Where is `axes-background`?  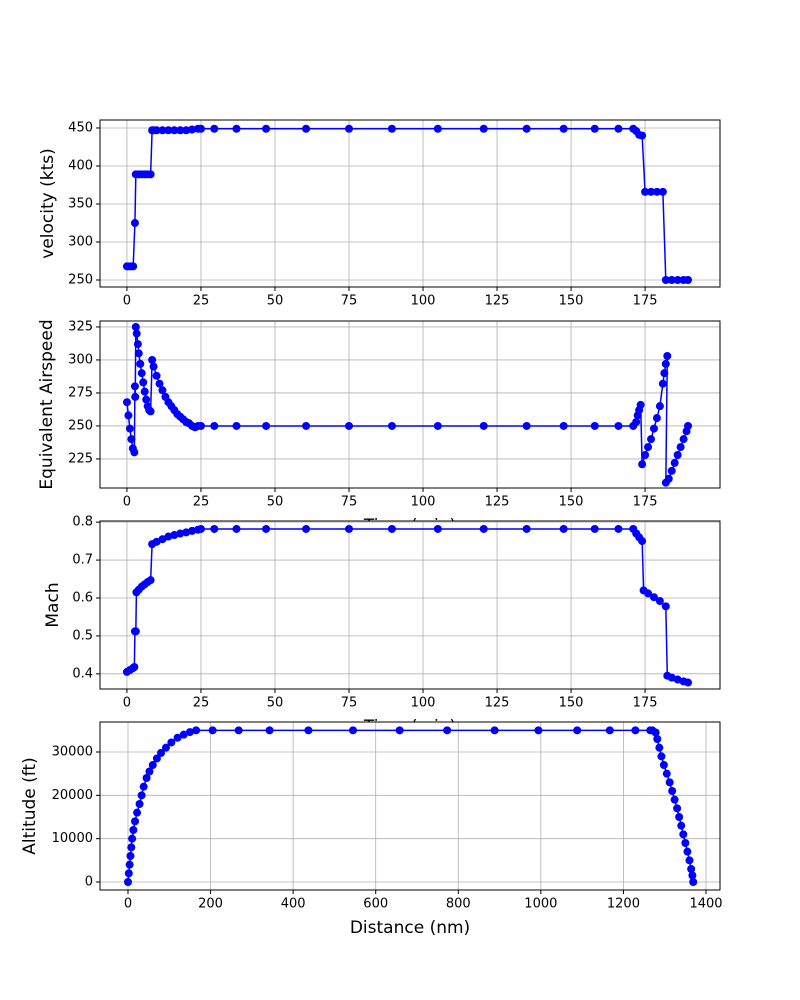 axes-background is located at coordinates (410, 806).